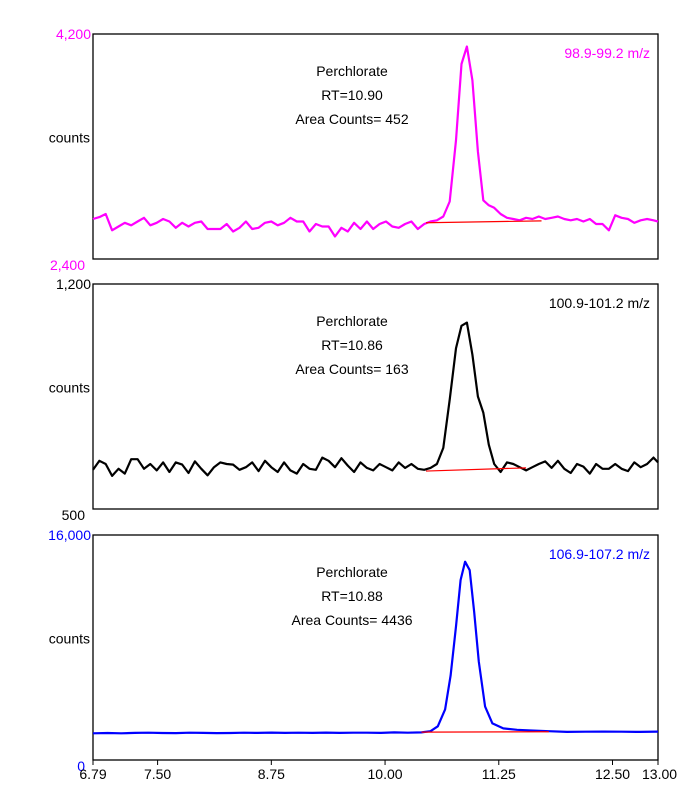 The width and height of the screenshot is (677, 796). Describe the element at coordinates (499, 774) in the screenshot. I see `x-tick-label-4: 11.25` at that location.